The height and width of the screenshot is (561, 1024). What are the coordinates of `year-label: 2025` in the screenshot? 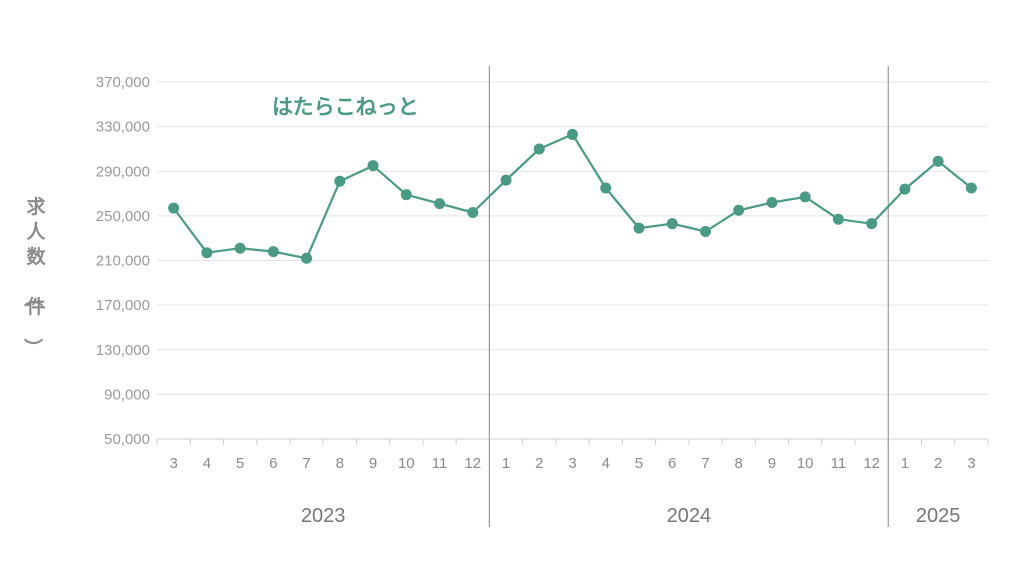 It's located at (938, 516).